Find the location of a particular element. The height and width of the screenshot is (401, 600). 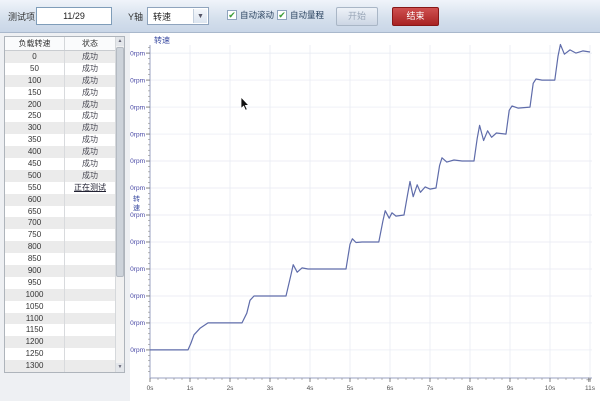

speed-cell: 200 is located at coordinates (35, 104).